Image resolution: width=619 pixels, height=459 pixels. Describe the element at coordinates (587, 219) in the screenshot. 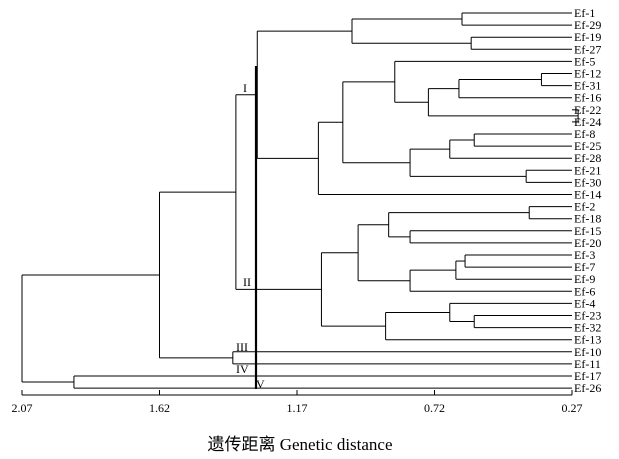

I see `leaf-label: Ef-18` at that location.